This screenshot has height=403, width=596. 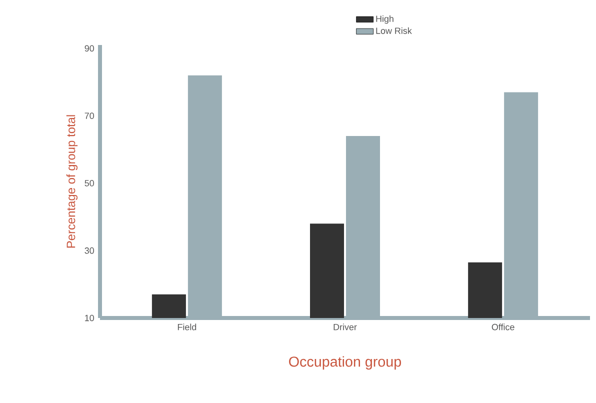 I want to click on y-tick-label: 30, so click(x=89, y=250).